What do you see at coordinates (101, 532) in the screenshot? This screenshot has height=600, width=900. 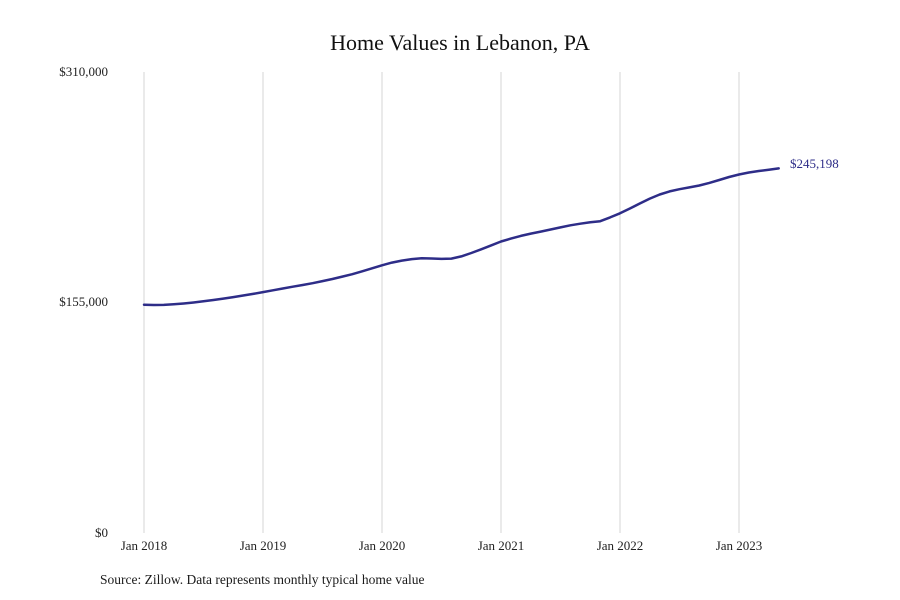 I see `y-axis-tick-label: $0` at bounding box center [101, 532].